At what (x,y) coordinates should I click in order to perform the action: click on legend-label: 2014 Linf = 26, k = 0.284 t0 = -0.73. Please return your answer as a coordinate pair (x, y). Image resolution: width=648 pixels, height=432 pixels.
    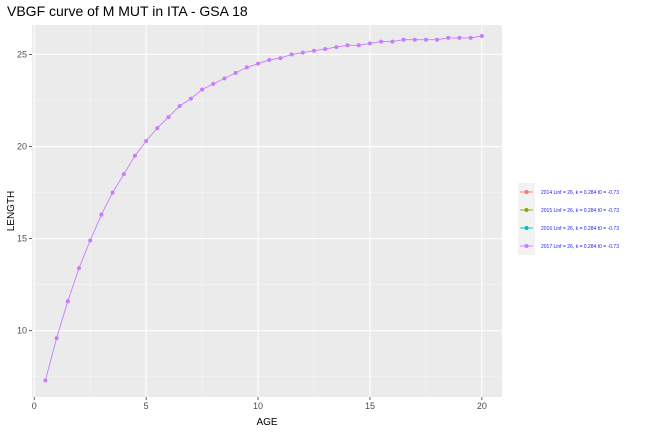
    Looking at the image, I should click on (580, 193).